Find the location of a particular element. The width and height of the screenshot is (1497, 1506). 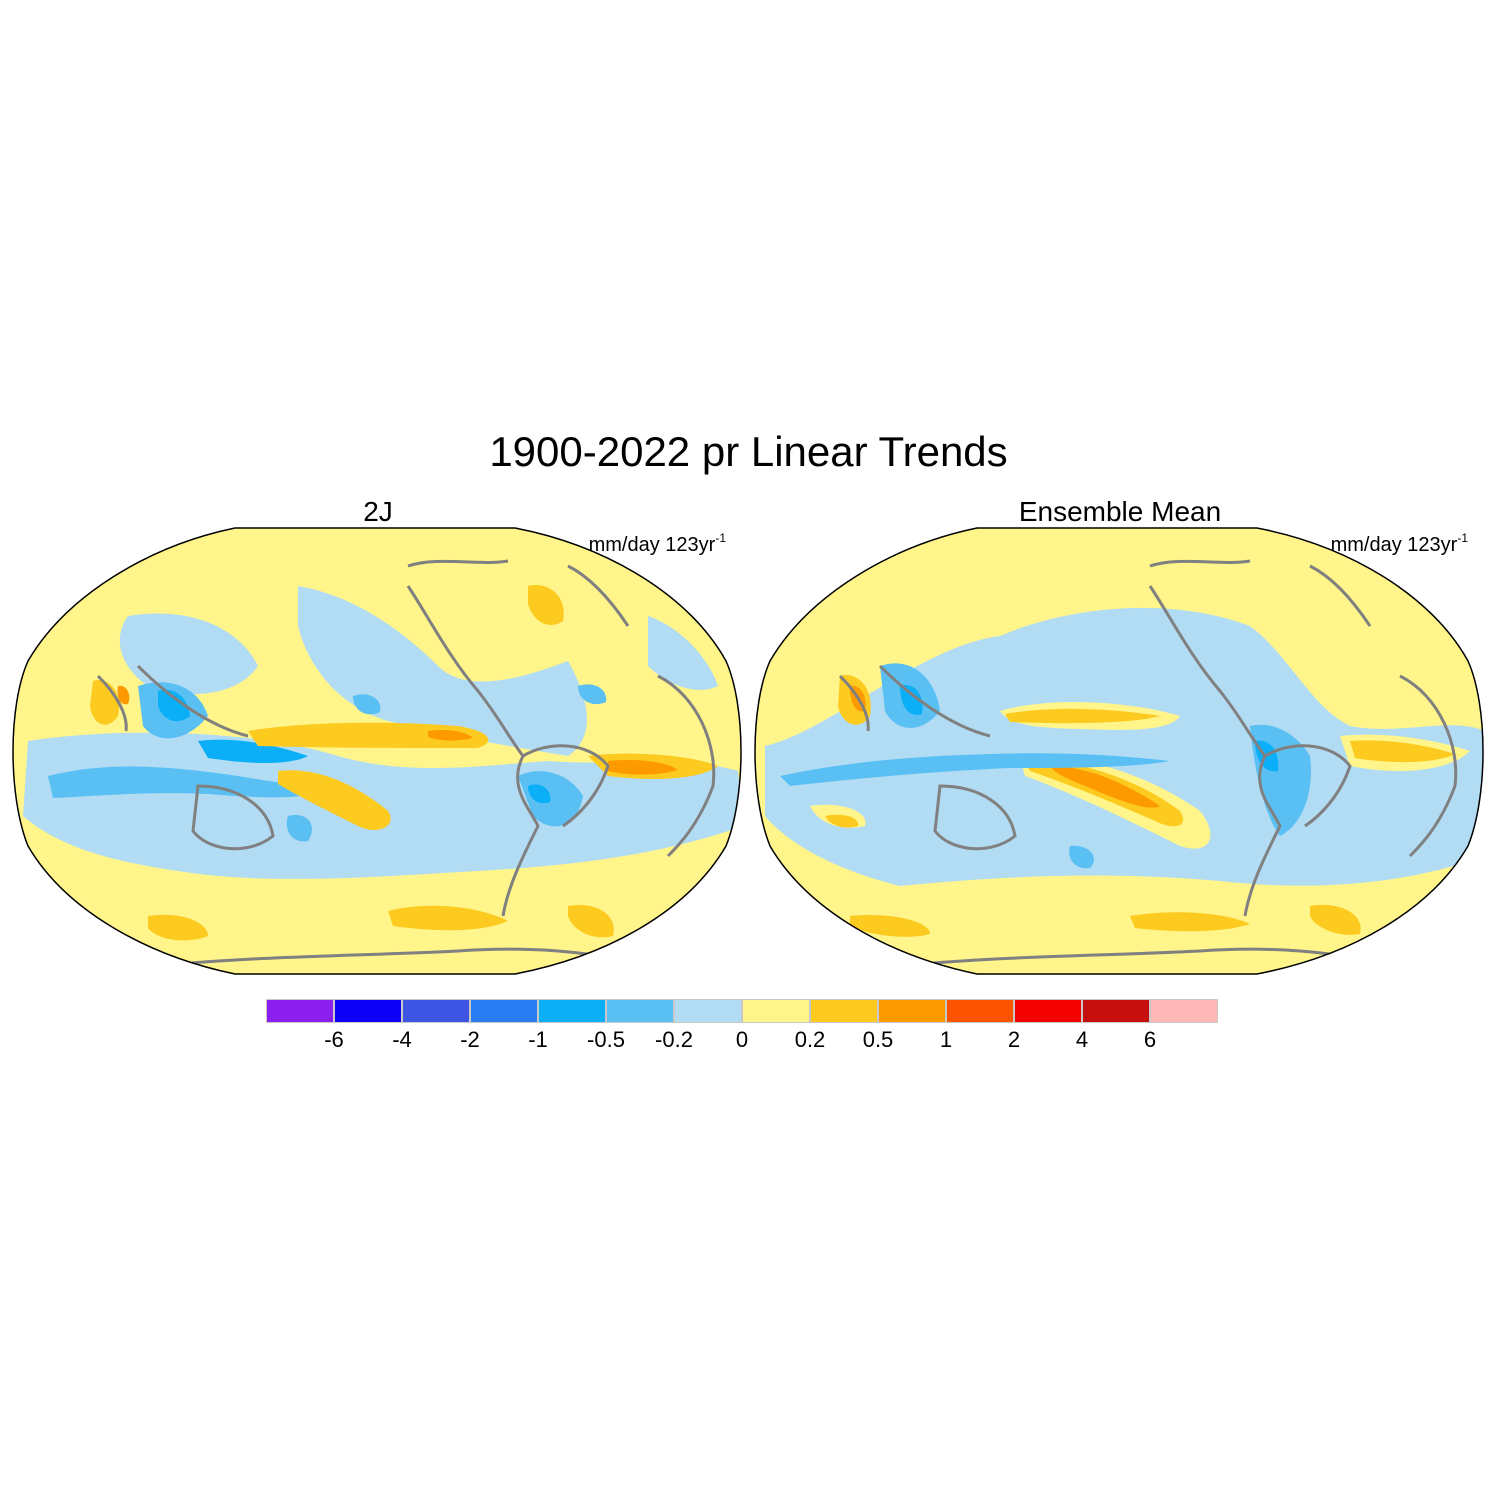

colorbar-tick-label: 4 is located at coordinates (1082, 1039).